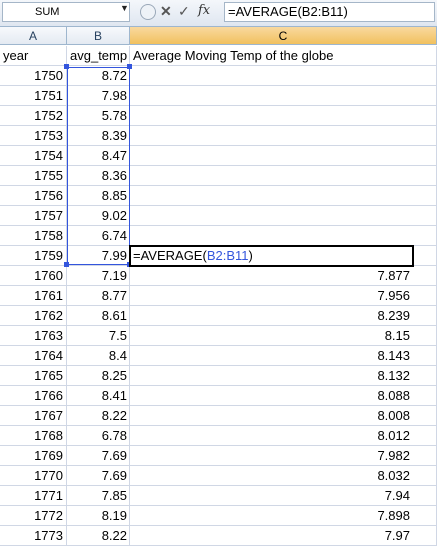 This screenshot has height=551, width=437. What do you see at coordinates (283, 276) in the screenshot?
I see `cell-c: 7.877` at bounding box center [283, 276].